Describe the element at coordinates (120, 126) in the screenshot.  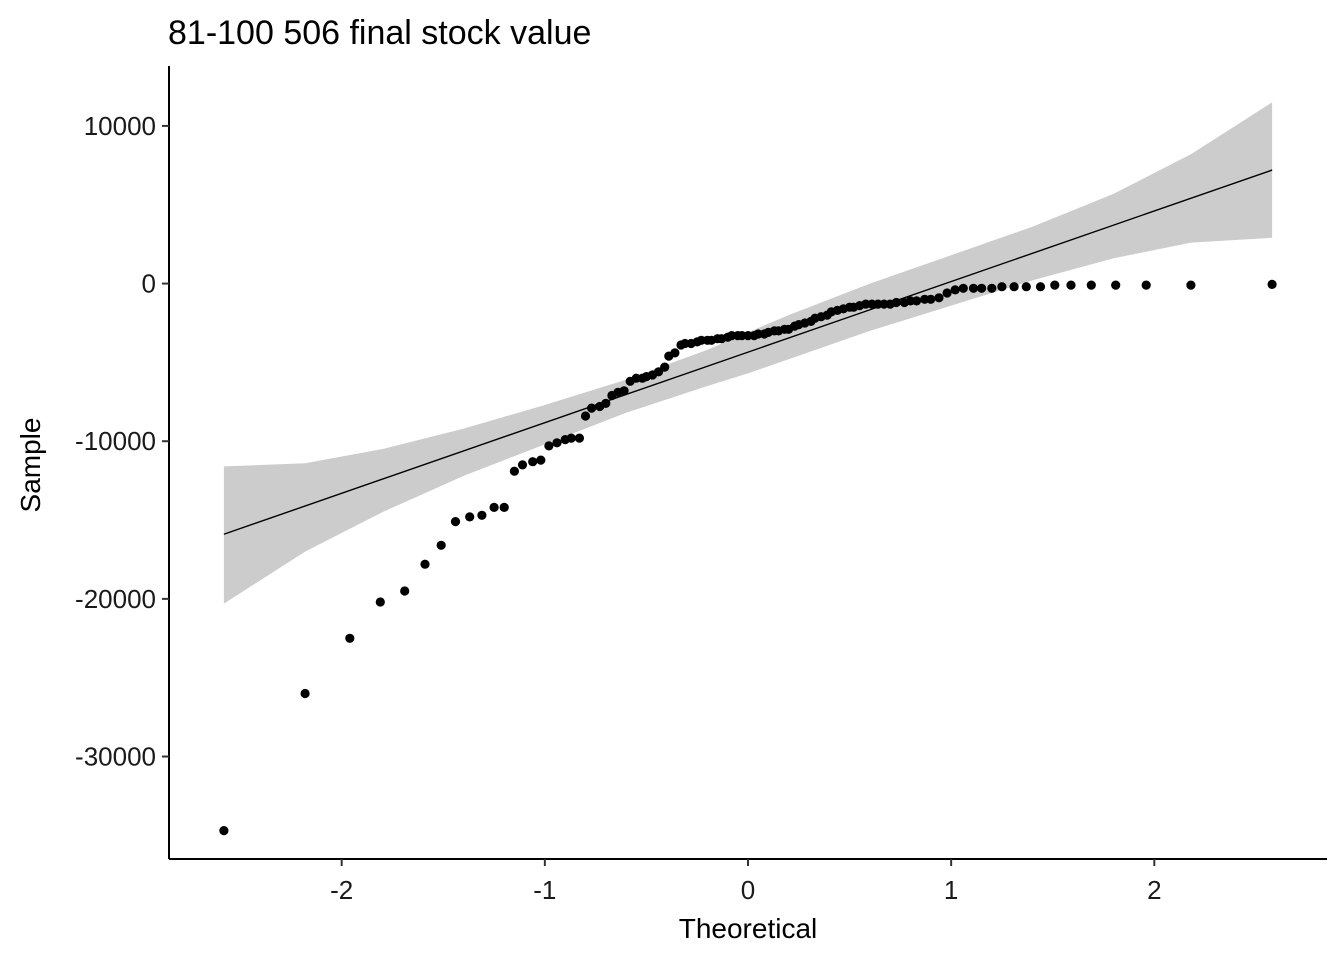
I see `y-tick-label: 10000` at that location.